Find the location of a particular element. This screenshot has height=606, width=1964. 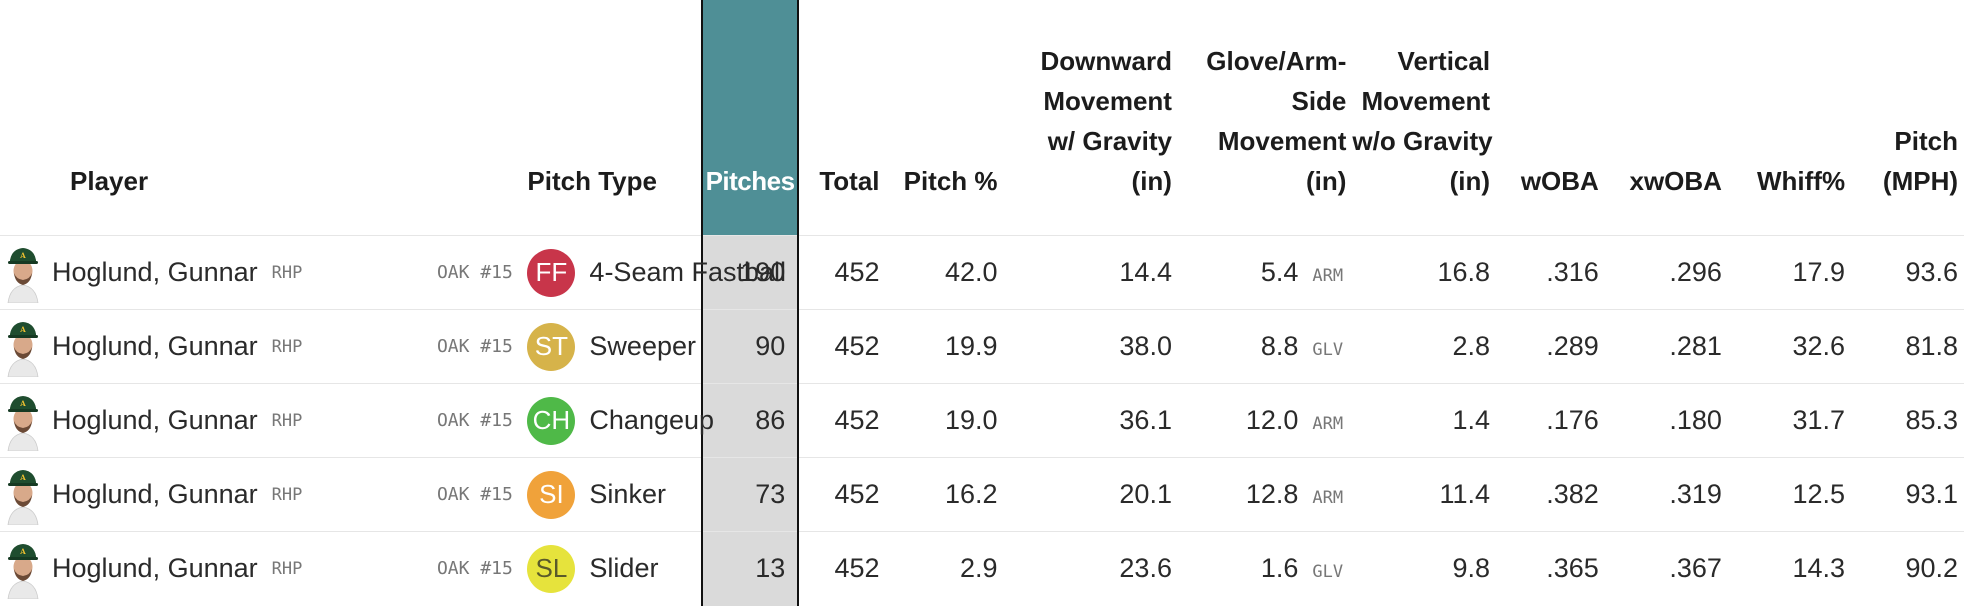

header-xwoba: xwOBA is located at coordinates (1666, 118).